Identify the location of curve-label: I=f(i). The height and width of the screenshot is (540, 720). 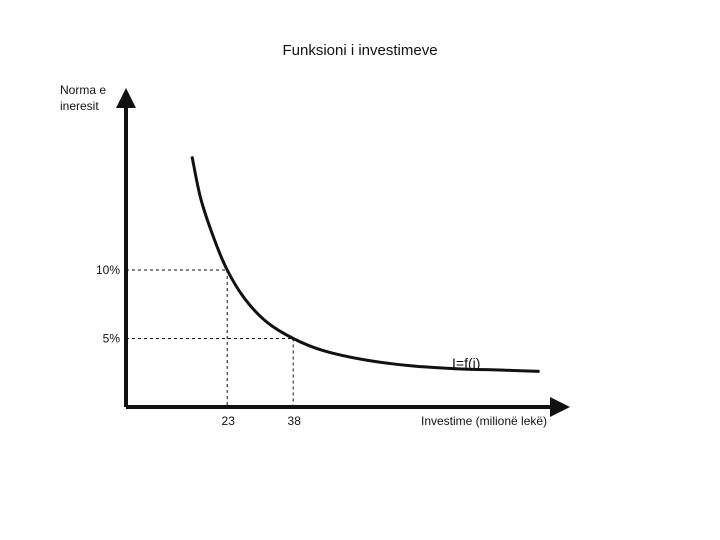
(466, 363).